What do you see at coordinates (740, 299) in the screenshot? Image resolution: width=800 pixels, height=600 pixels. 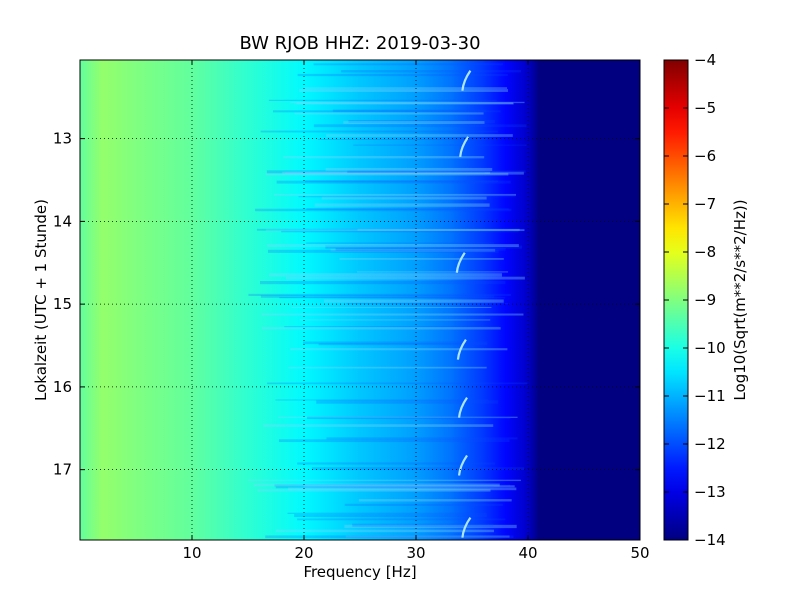 I see `colorbar-label: Log10(Sqrt(m**2/s**2/Hz))` at bounding box center [740, 299].